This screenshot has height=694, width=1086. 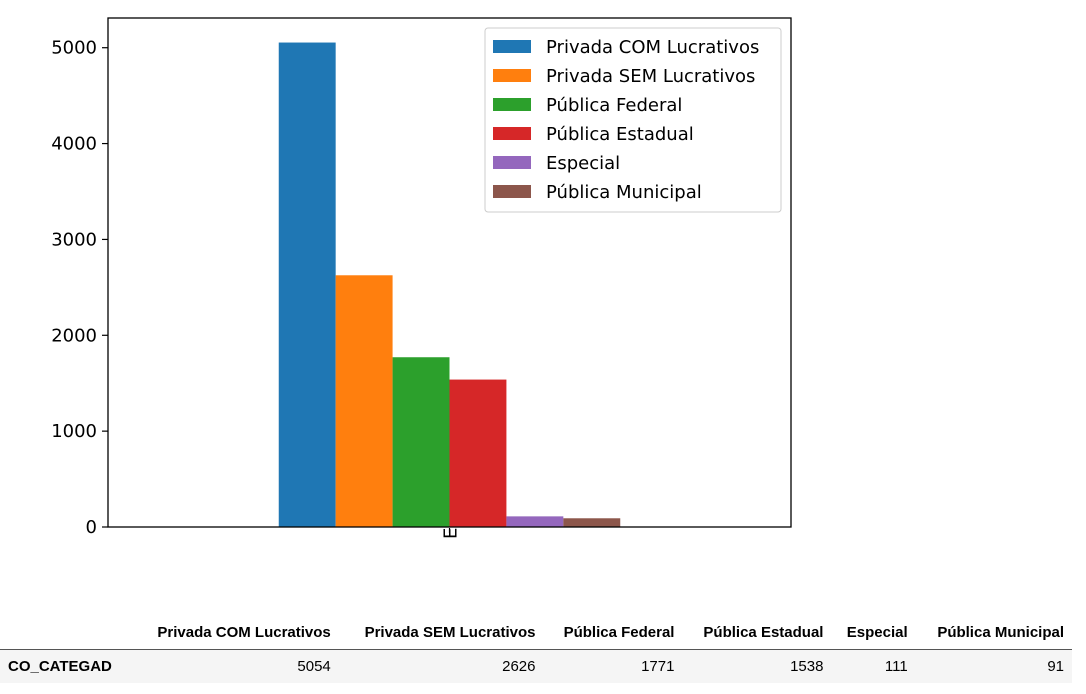 What do you see at coordinates (877, 632) in the screenshot?
I see `table-header-cell: Especial` at bounding box center [877, 632].